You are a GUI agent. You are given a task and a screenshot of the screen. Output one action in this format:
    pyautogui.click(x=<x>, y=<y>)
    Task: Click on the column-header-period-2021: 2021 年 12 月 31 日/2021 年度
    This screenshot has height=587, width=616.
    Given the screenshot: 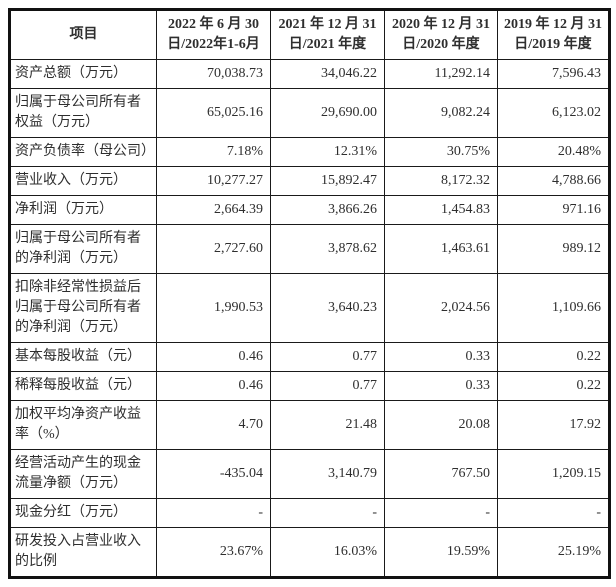 What is the action you would take?
    pyautogui.click(x=327, y=34)
    